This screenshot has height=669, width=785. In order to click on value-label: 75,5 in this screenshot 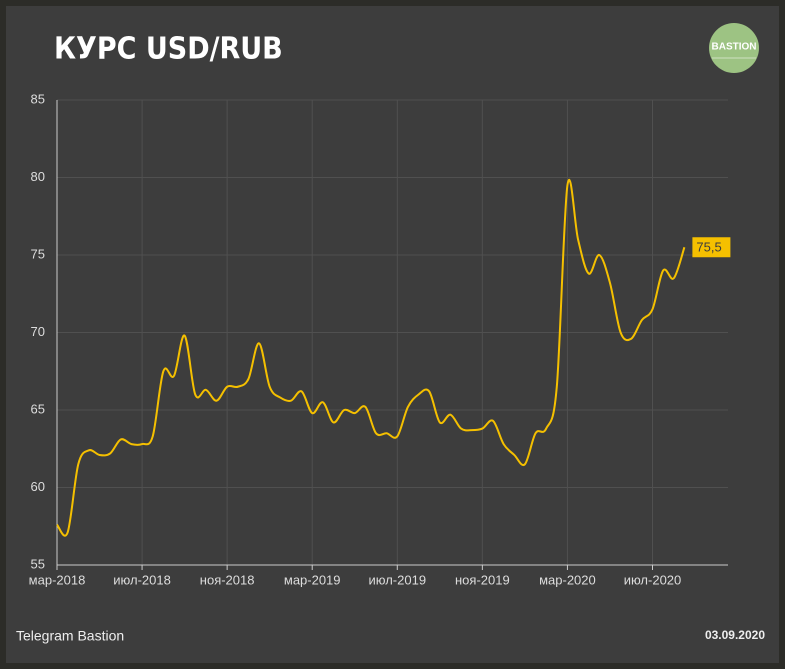, I will do `click(708, 247)`.